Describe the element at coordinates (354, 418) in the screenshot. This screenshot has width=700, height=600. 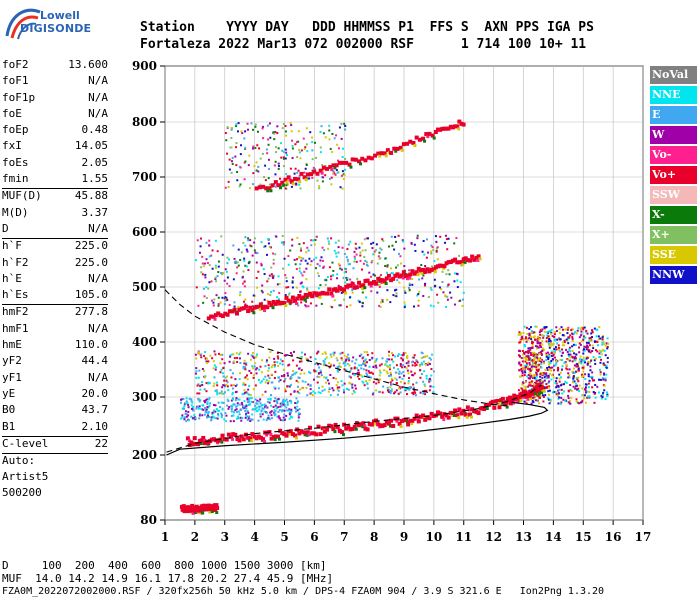
I see `model-trace-dashed` at that location.